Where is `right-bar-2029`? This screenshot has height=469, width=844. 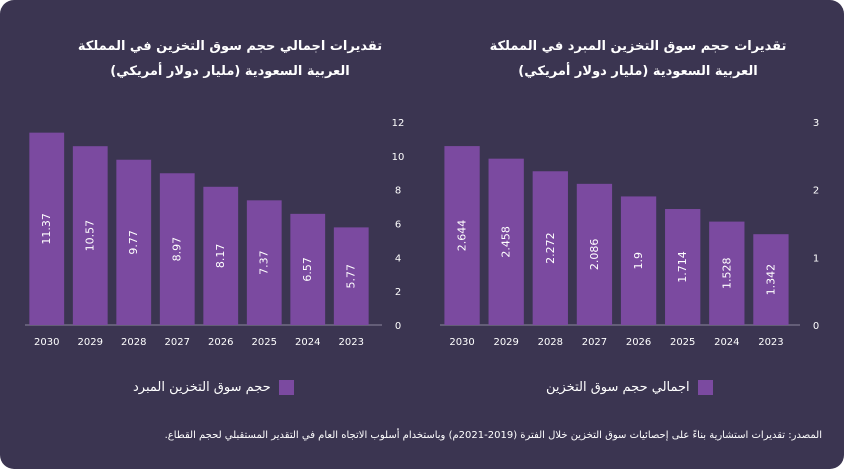
right-bar-2029 is located at coordinates (506, 241).